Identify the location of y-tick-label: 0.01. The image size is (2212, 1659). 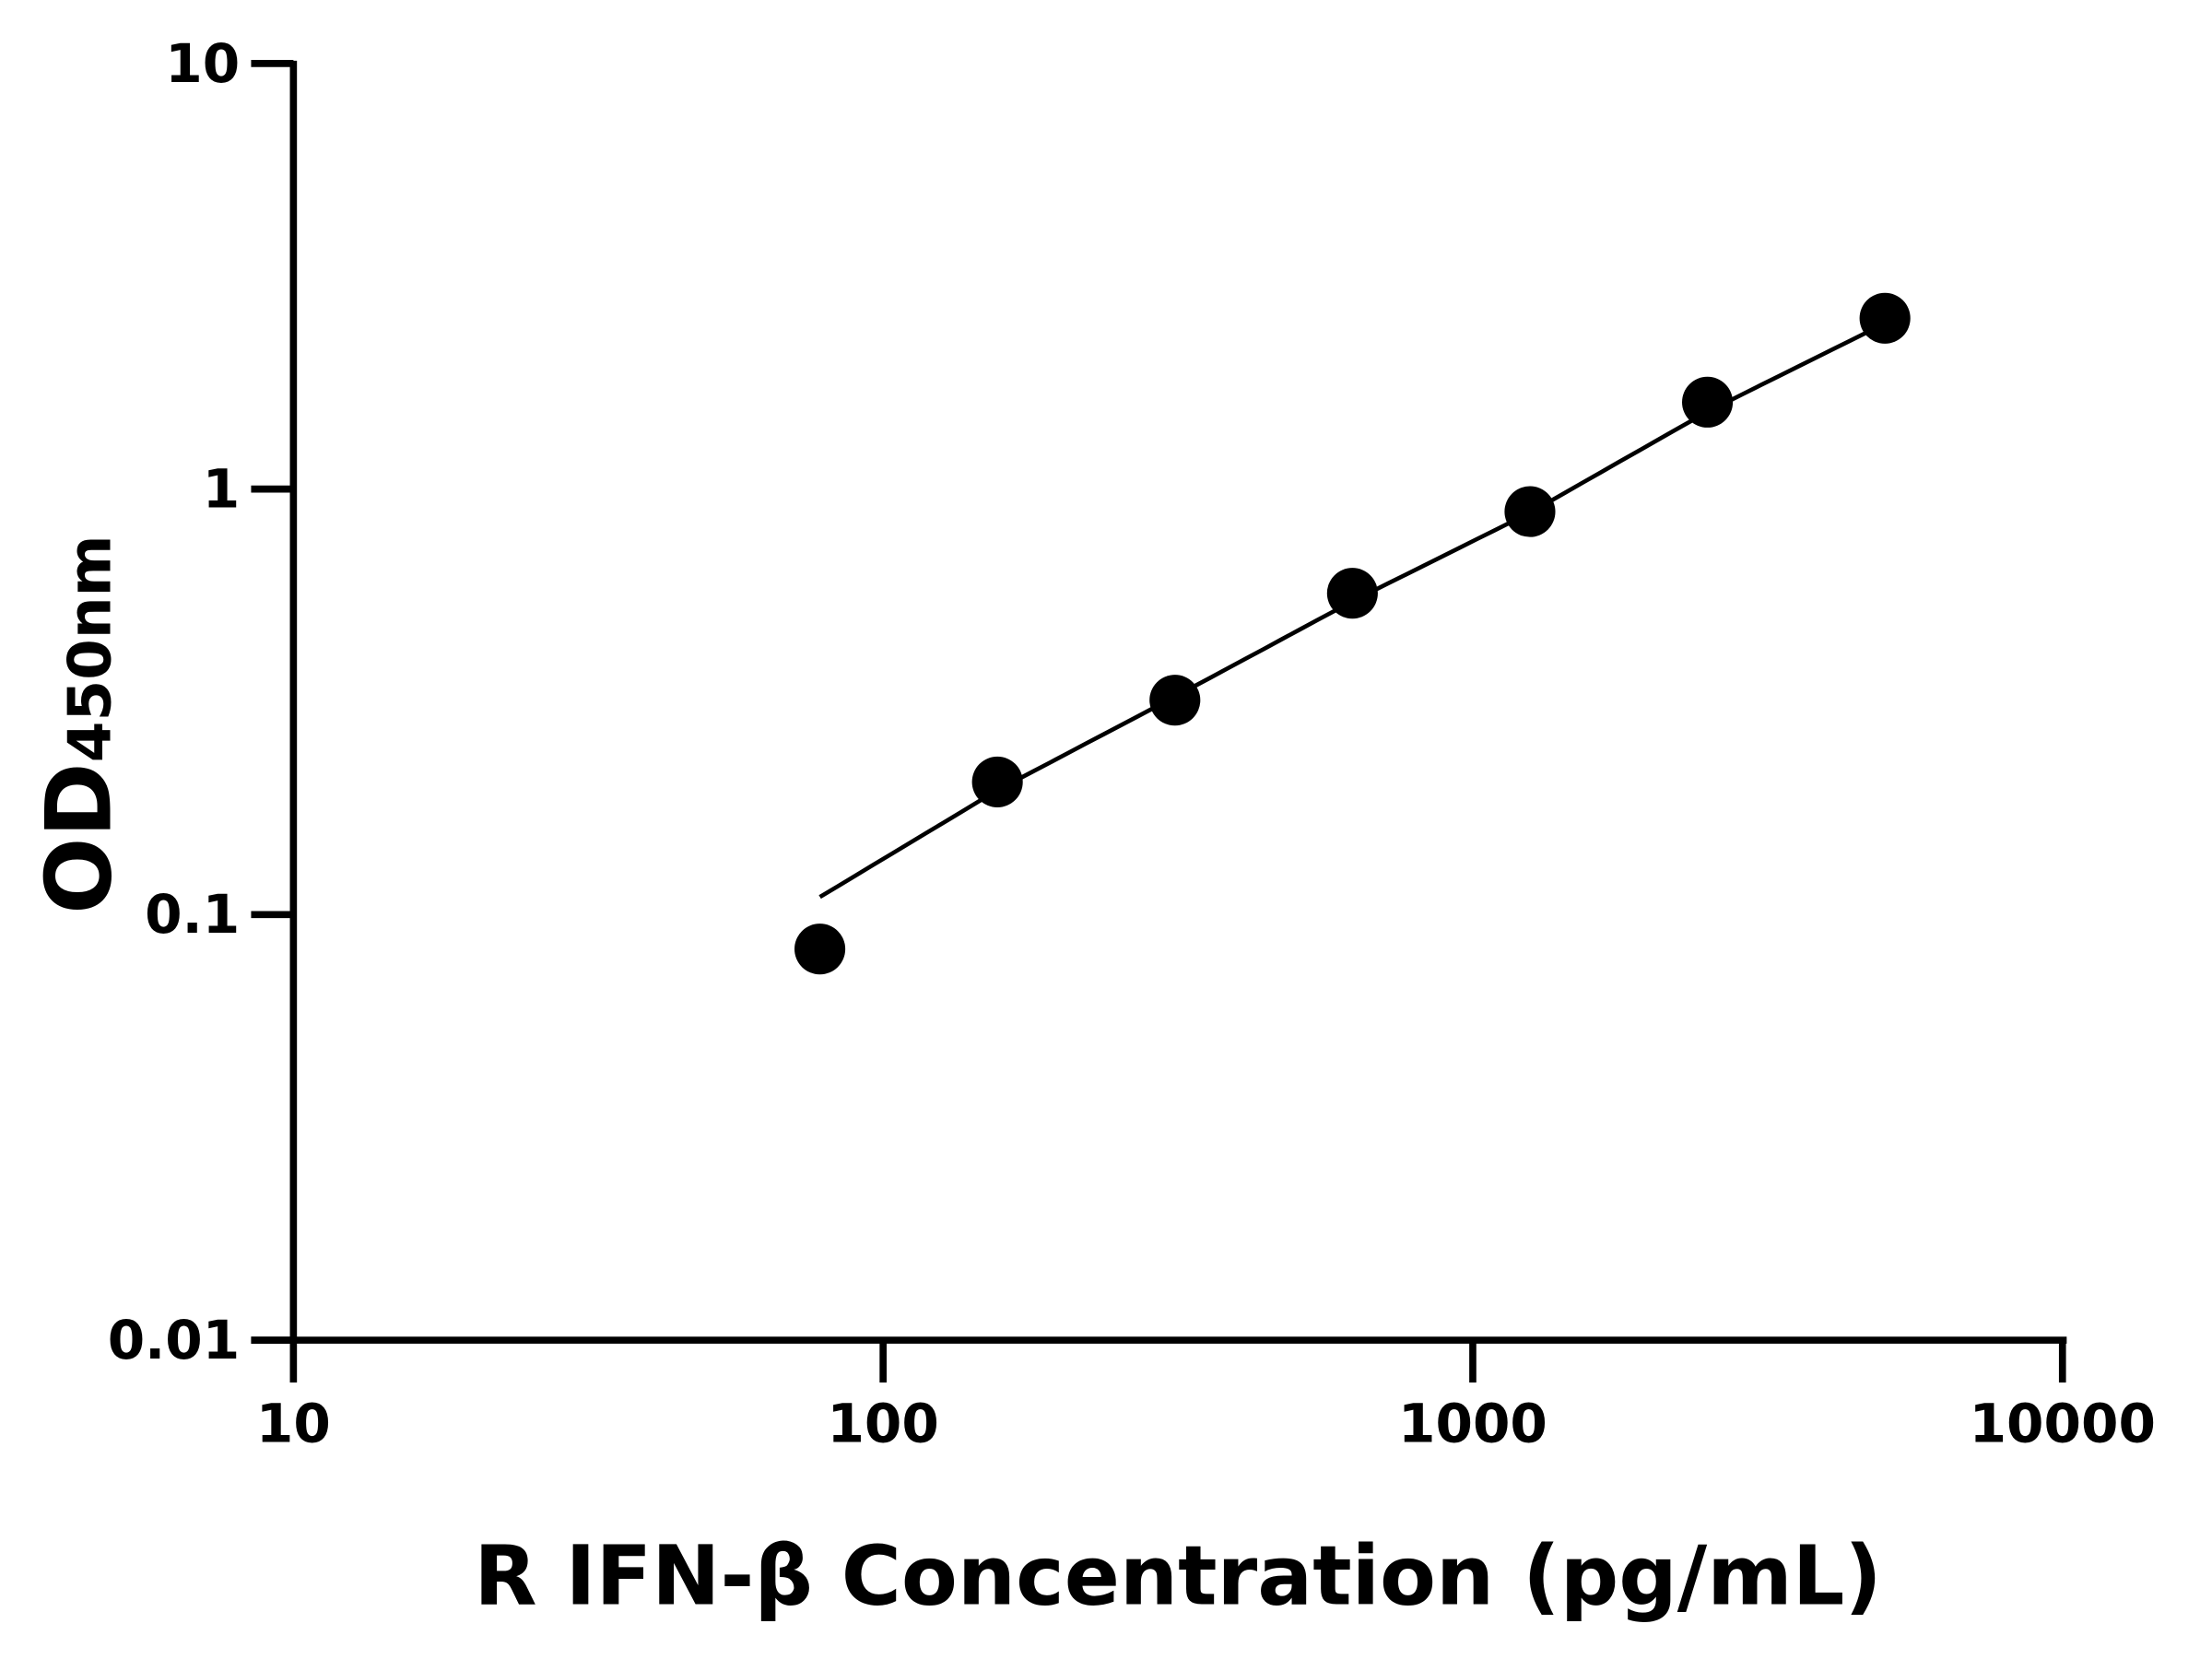
(174, 1340).